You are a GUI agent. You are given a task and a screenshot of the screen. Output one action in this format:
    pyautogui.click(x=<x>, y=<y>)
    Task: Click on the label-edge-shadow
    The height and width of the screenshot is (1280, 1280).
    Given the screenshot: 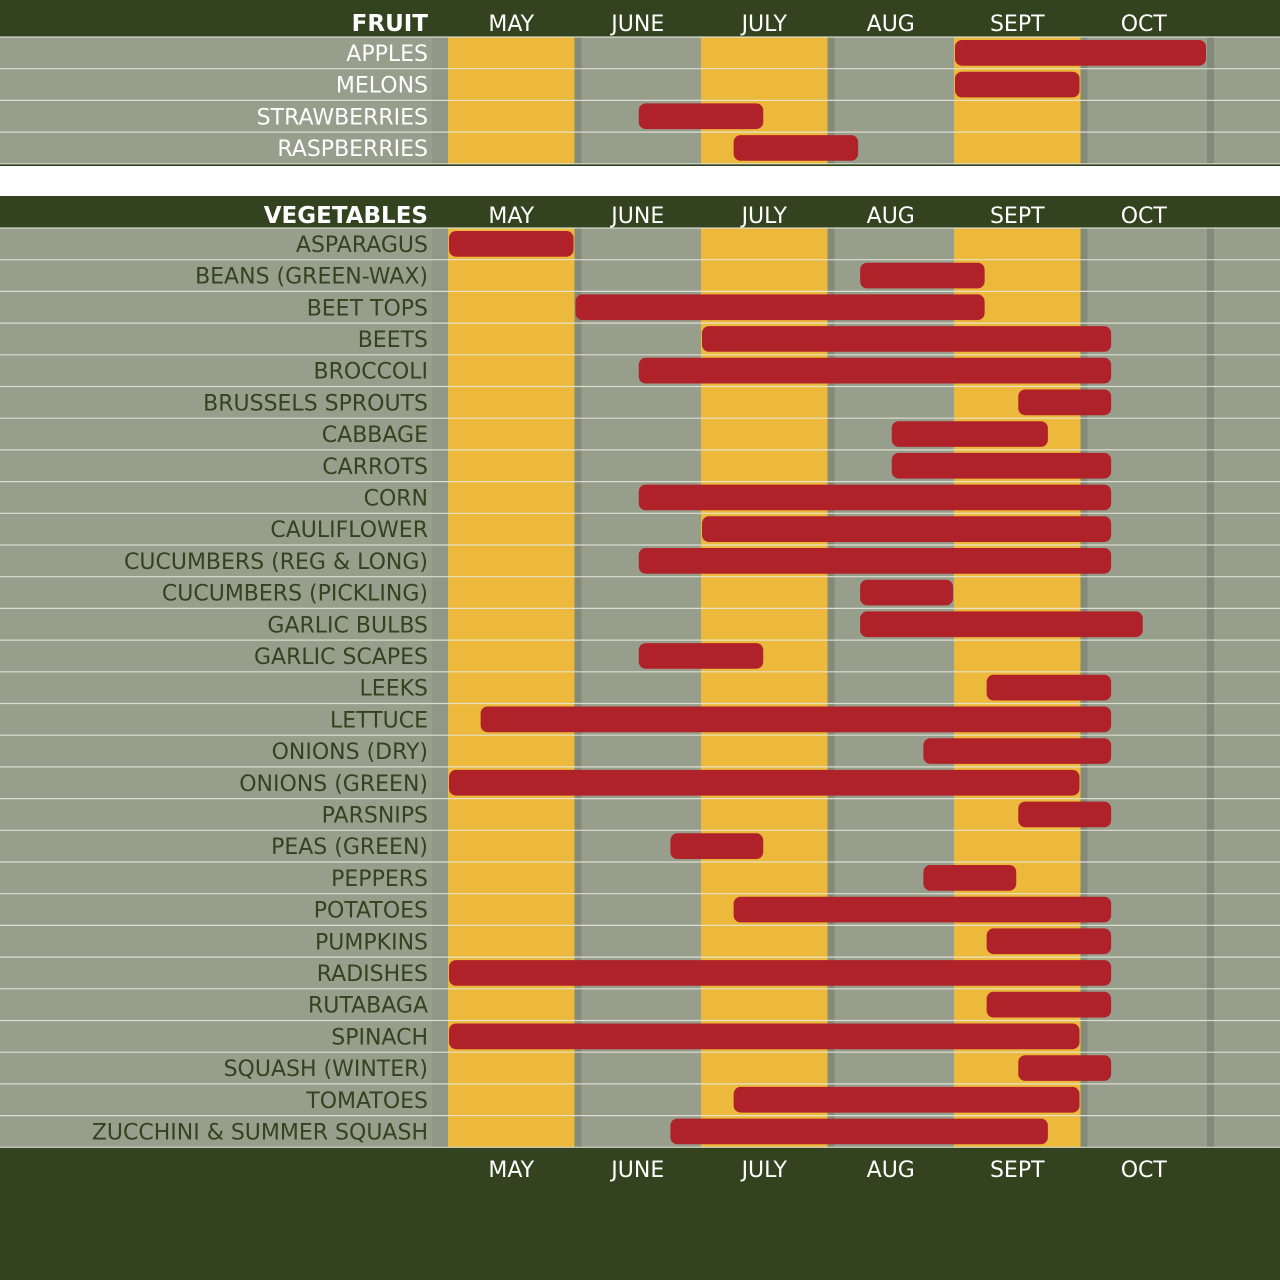 What is the action you would take?
    pyautogui.click(x=440, y=688)
    